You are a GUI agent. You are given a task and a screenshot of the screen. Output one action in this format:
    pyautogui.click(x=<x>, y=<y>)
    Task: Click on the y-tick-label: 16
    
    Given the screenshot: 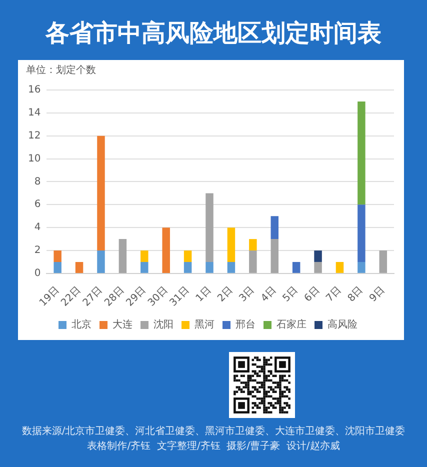 What is the action you would take?
    pyautogui.click(x=34, y=90)
    